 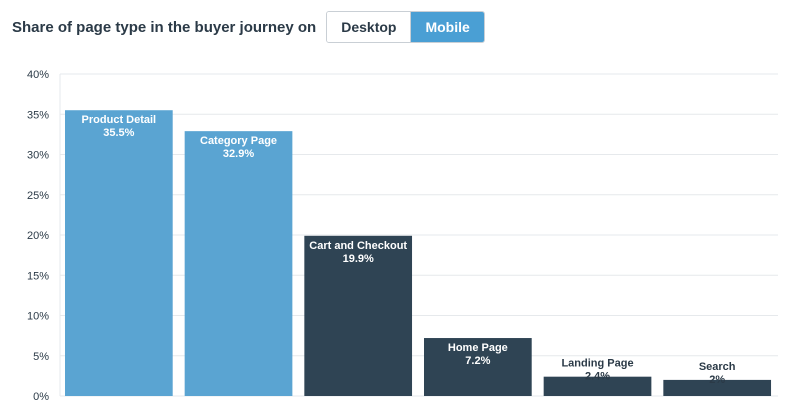 I want to click on y-tick-label: 5%, so click(x=41, y=357).